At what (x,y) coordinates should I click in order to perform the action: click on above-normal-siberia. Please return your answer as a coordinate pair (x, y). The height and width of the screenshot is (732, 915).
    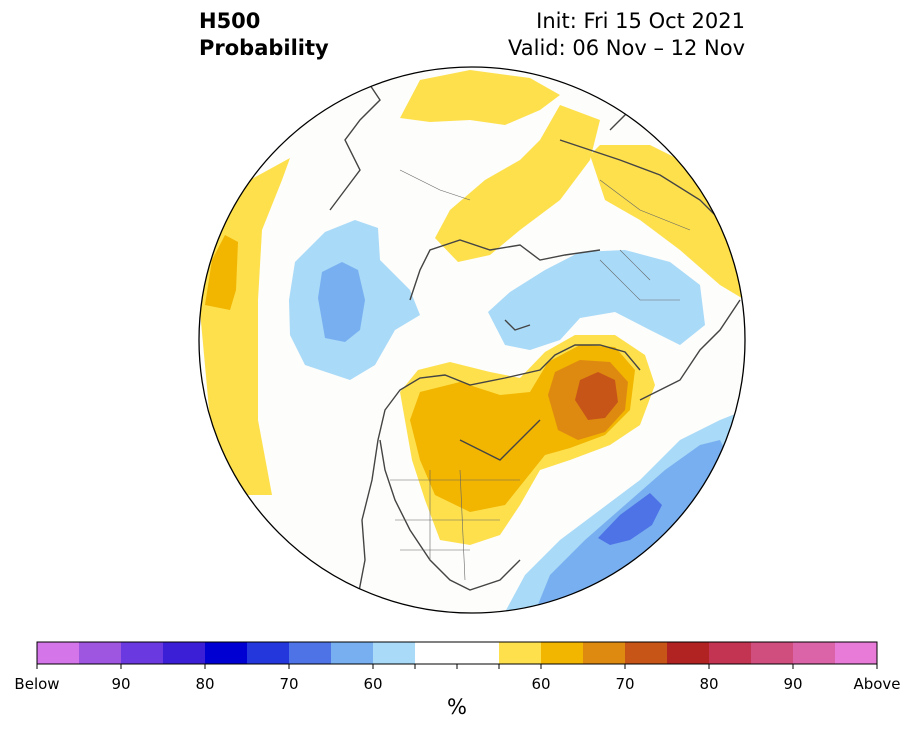
    Looking at the image, I should click on (480, 97).